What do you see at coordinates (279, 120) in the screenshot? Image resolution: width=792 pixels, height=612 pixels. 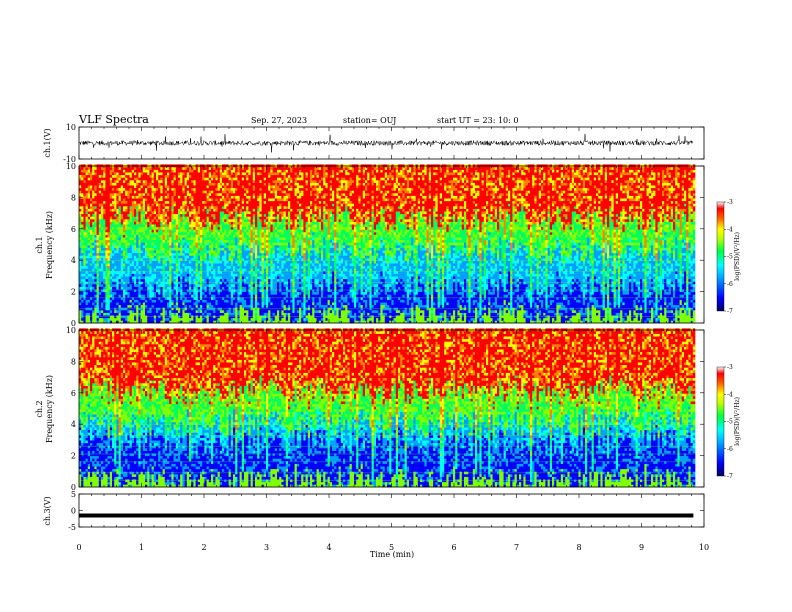 I see `date-label: Sep. 27, 2023` at bounding box center [279, 120].